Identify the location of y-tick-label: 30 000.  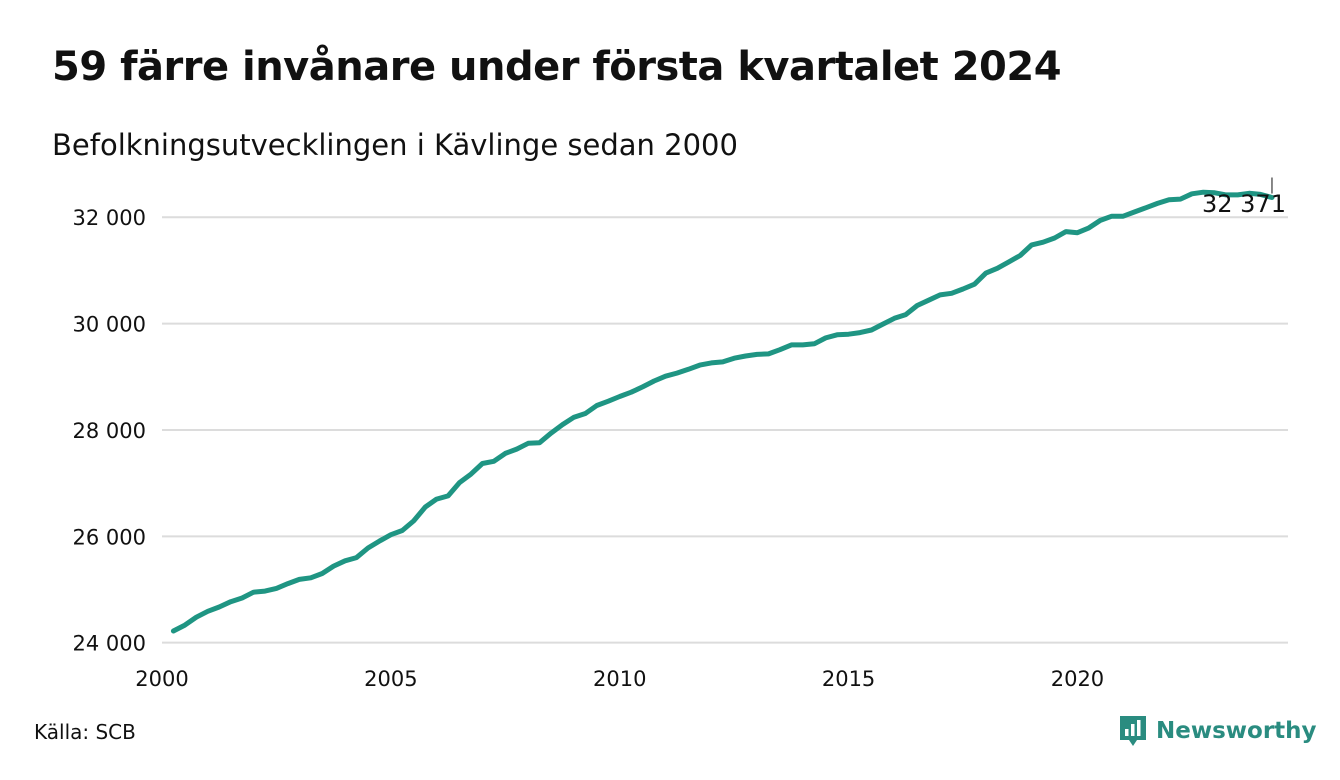
(109, 325).